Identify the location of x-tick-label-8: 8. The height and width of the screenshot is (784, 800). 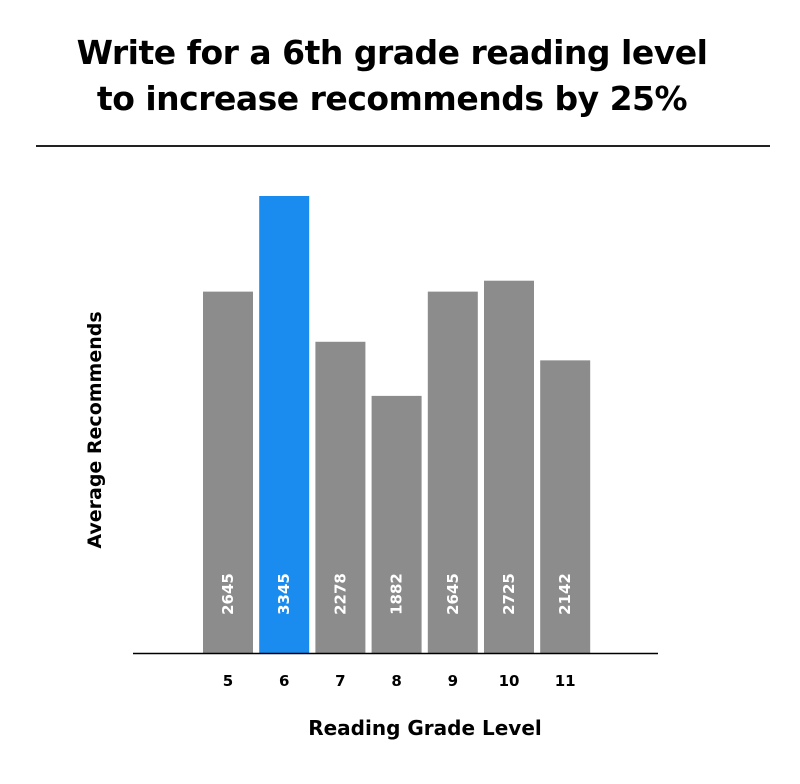
(396, 681).